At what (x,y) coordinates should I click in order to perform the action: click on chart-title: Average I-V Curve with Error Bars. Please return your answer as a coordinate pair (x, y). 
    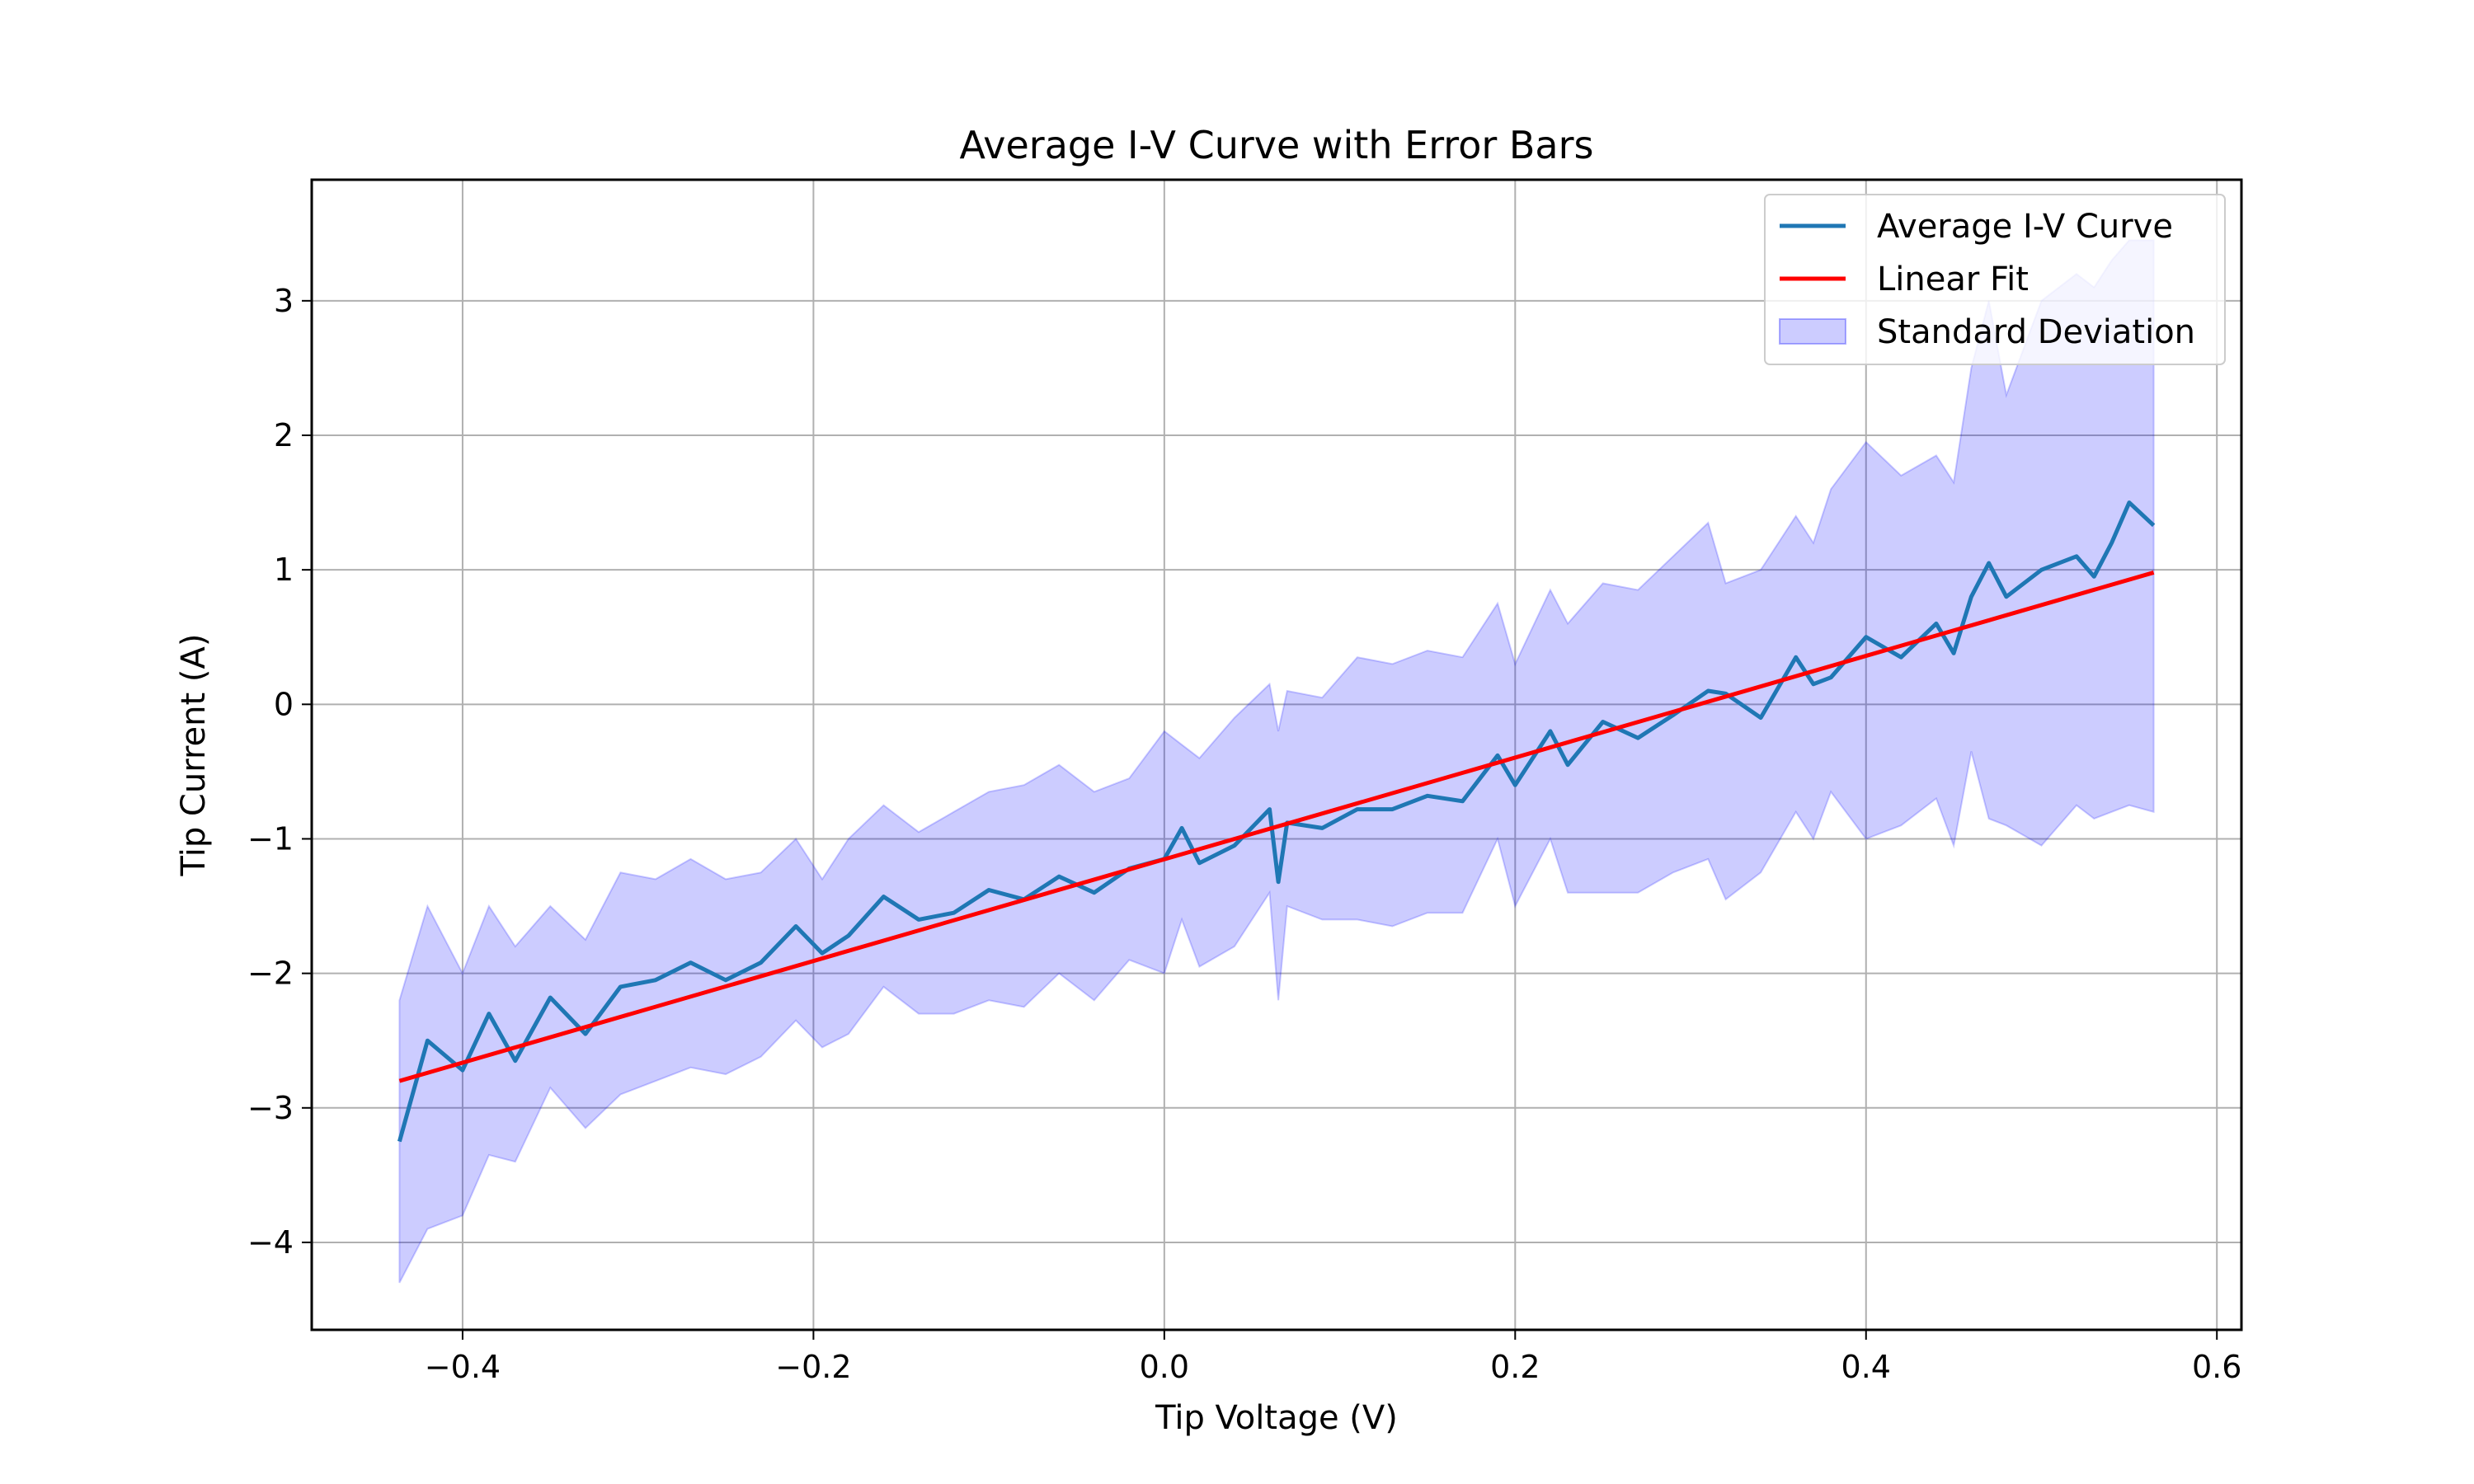
    Looking at the image, I should click on (1277, 145).